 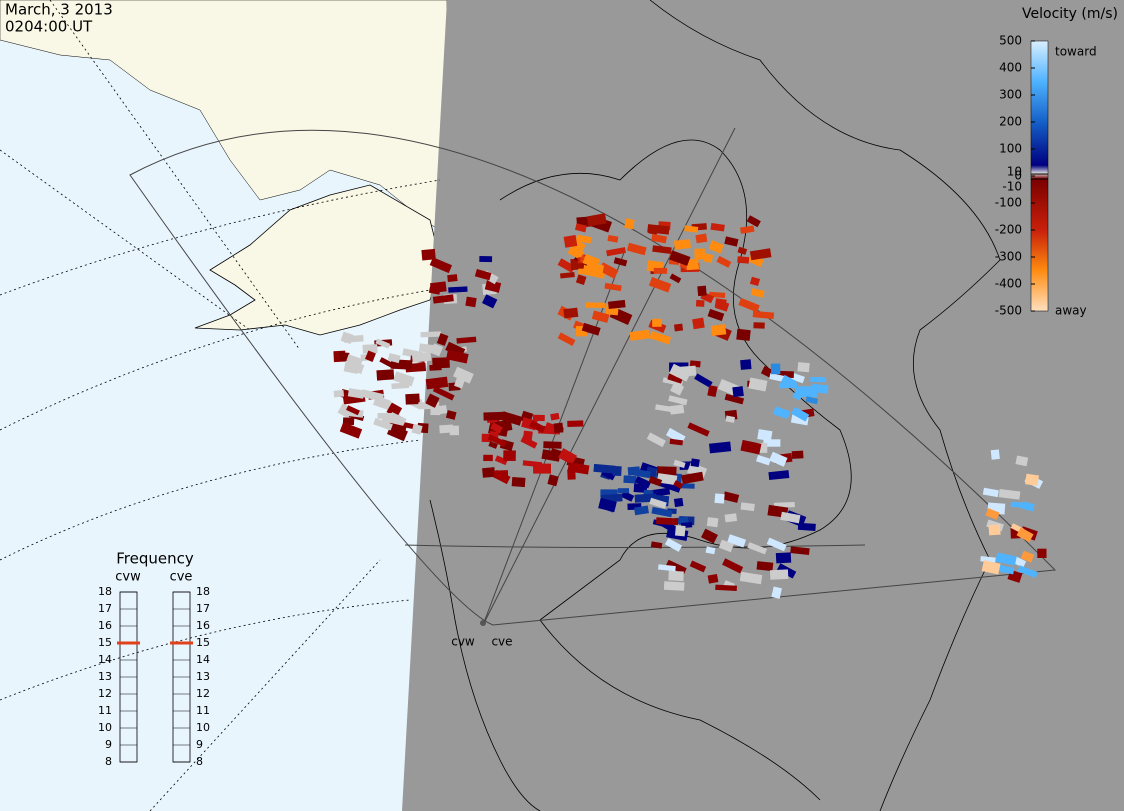 I want to click on colorbar-tick-label: 100, so click(x=1010, y=149).